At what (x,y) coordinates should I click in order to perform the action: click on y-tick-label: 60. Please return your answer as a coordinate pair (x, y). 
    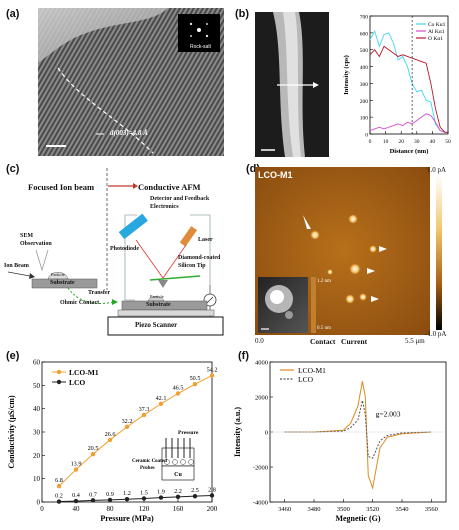
    Looking at the image, I should click on (37, 363).